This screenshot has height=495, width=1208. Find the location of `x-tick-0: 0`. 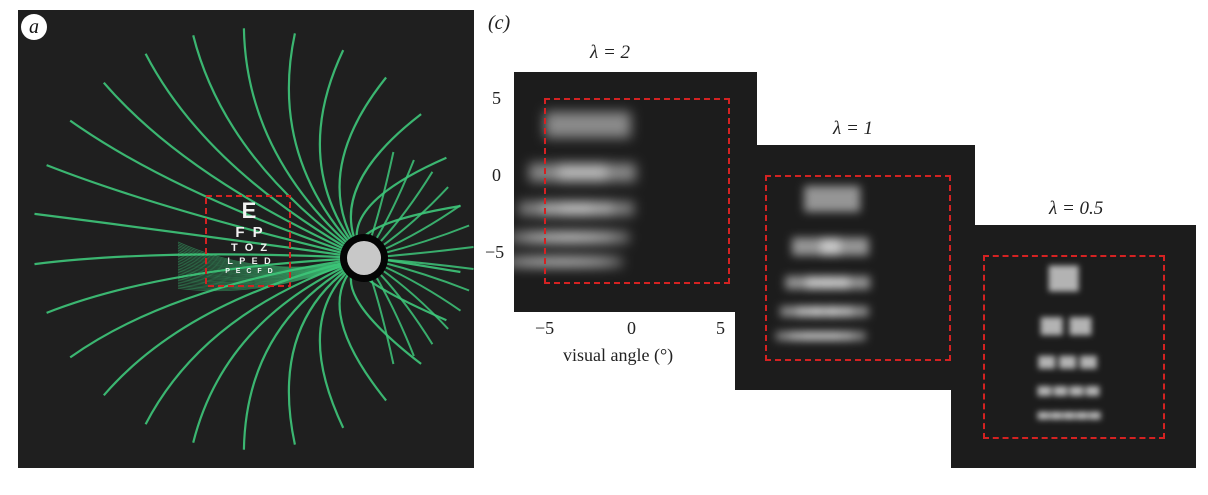

x-tick-0: 0 is located at coordinates (631, 328).